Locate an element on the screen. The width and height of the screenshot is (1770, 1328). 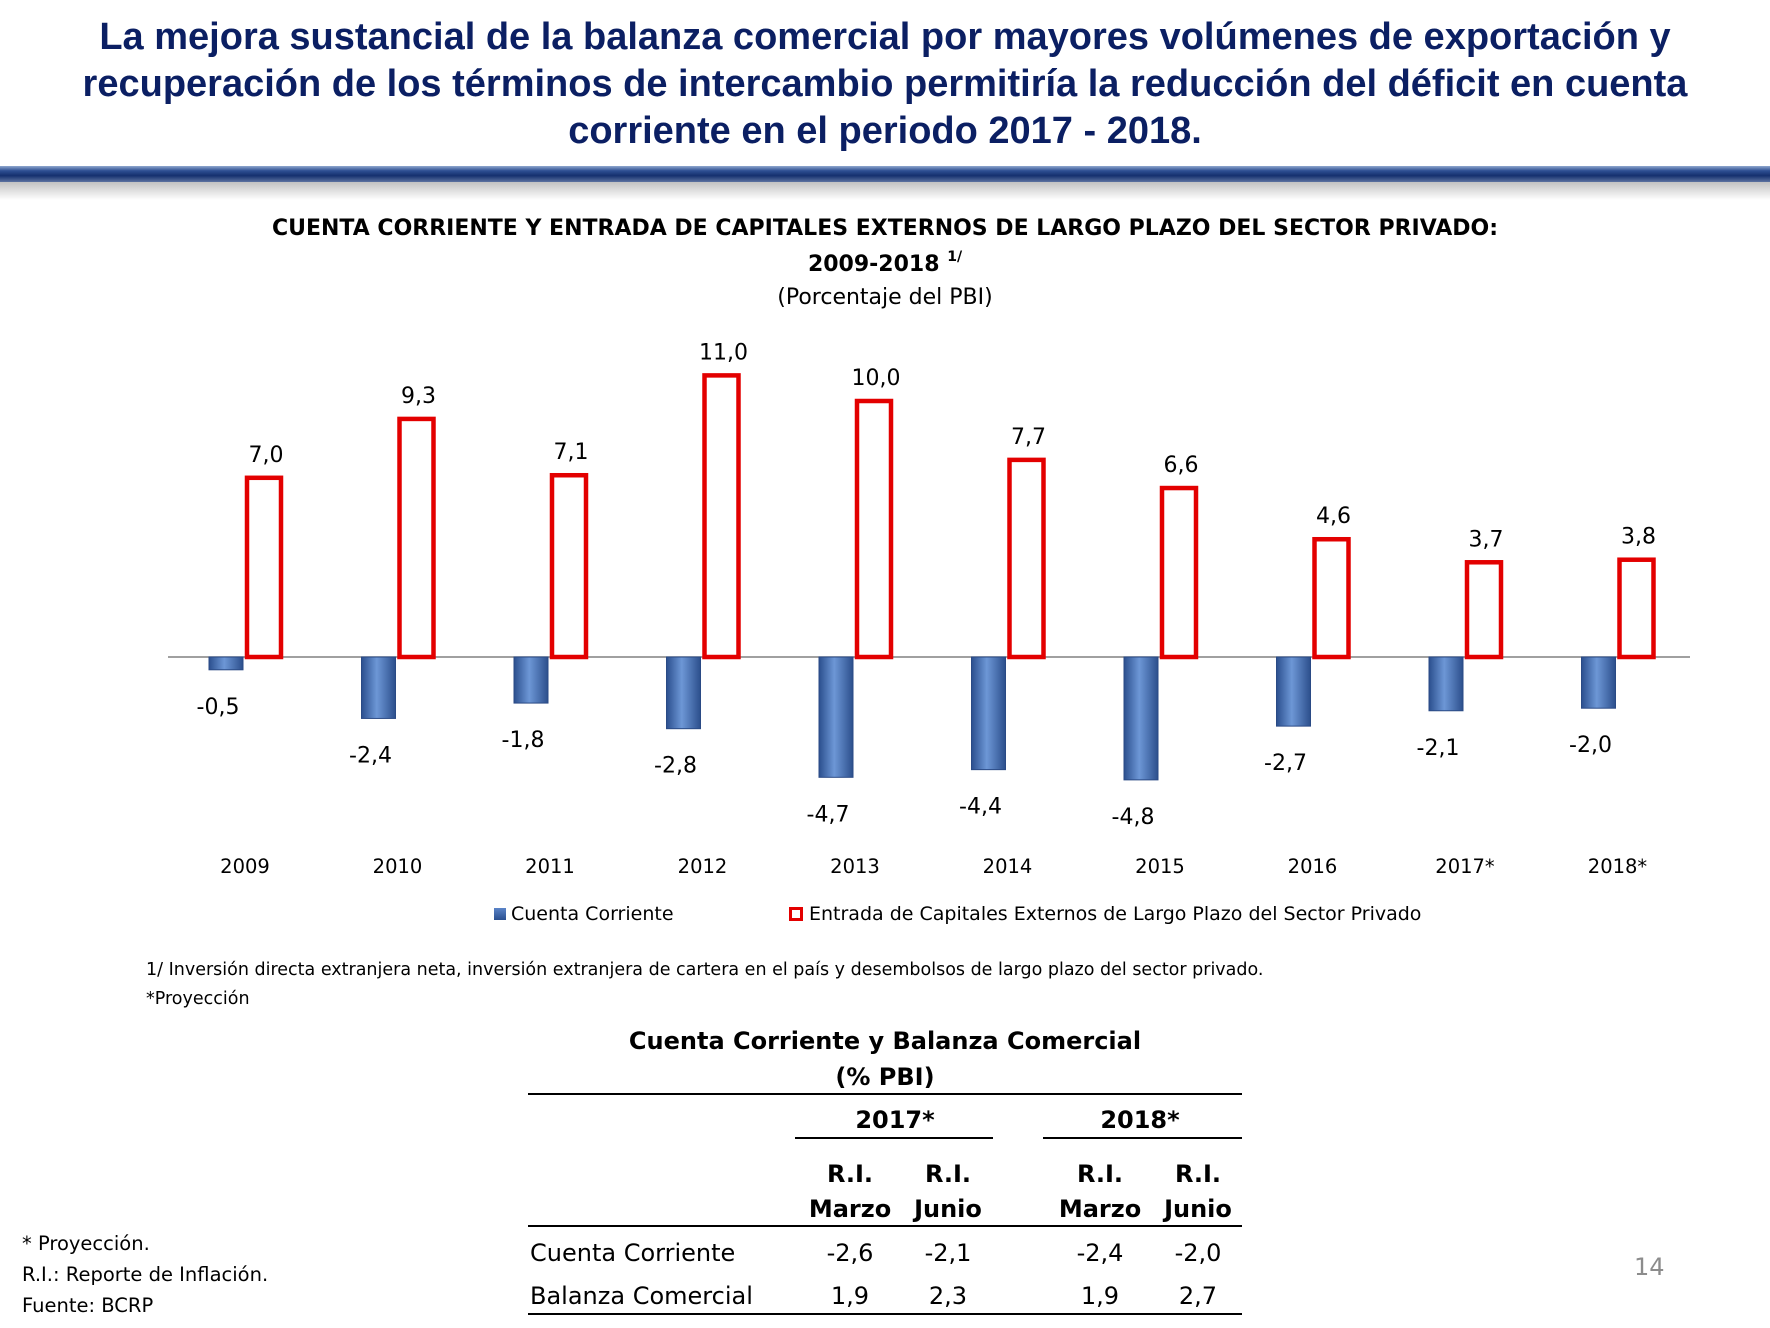
data-label-cuenta-corriente: -4,4 is located at coordinates (980, 807).